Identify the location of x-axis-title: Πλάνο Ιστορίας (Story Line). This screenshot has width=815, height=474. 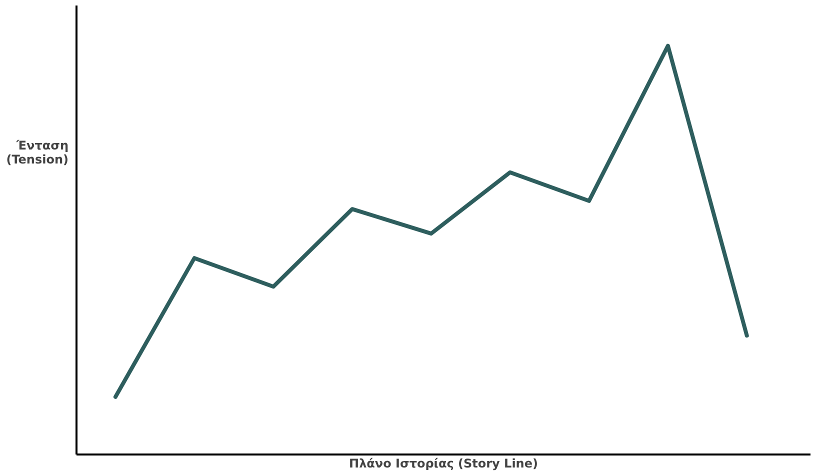
(443, 463).